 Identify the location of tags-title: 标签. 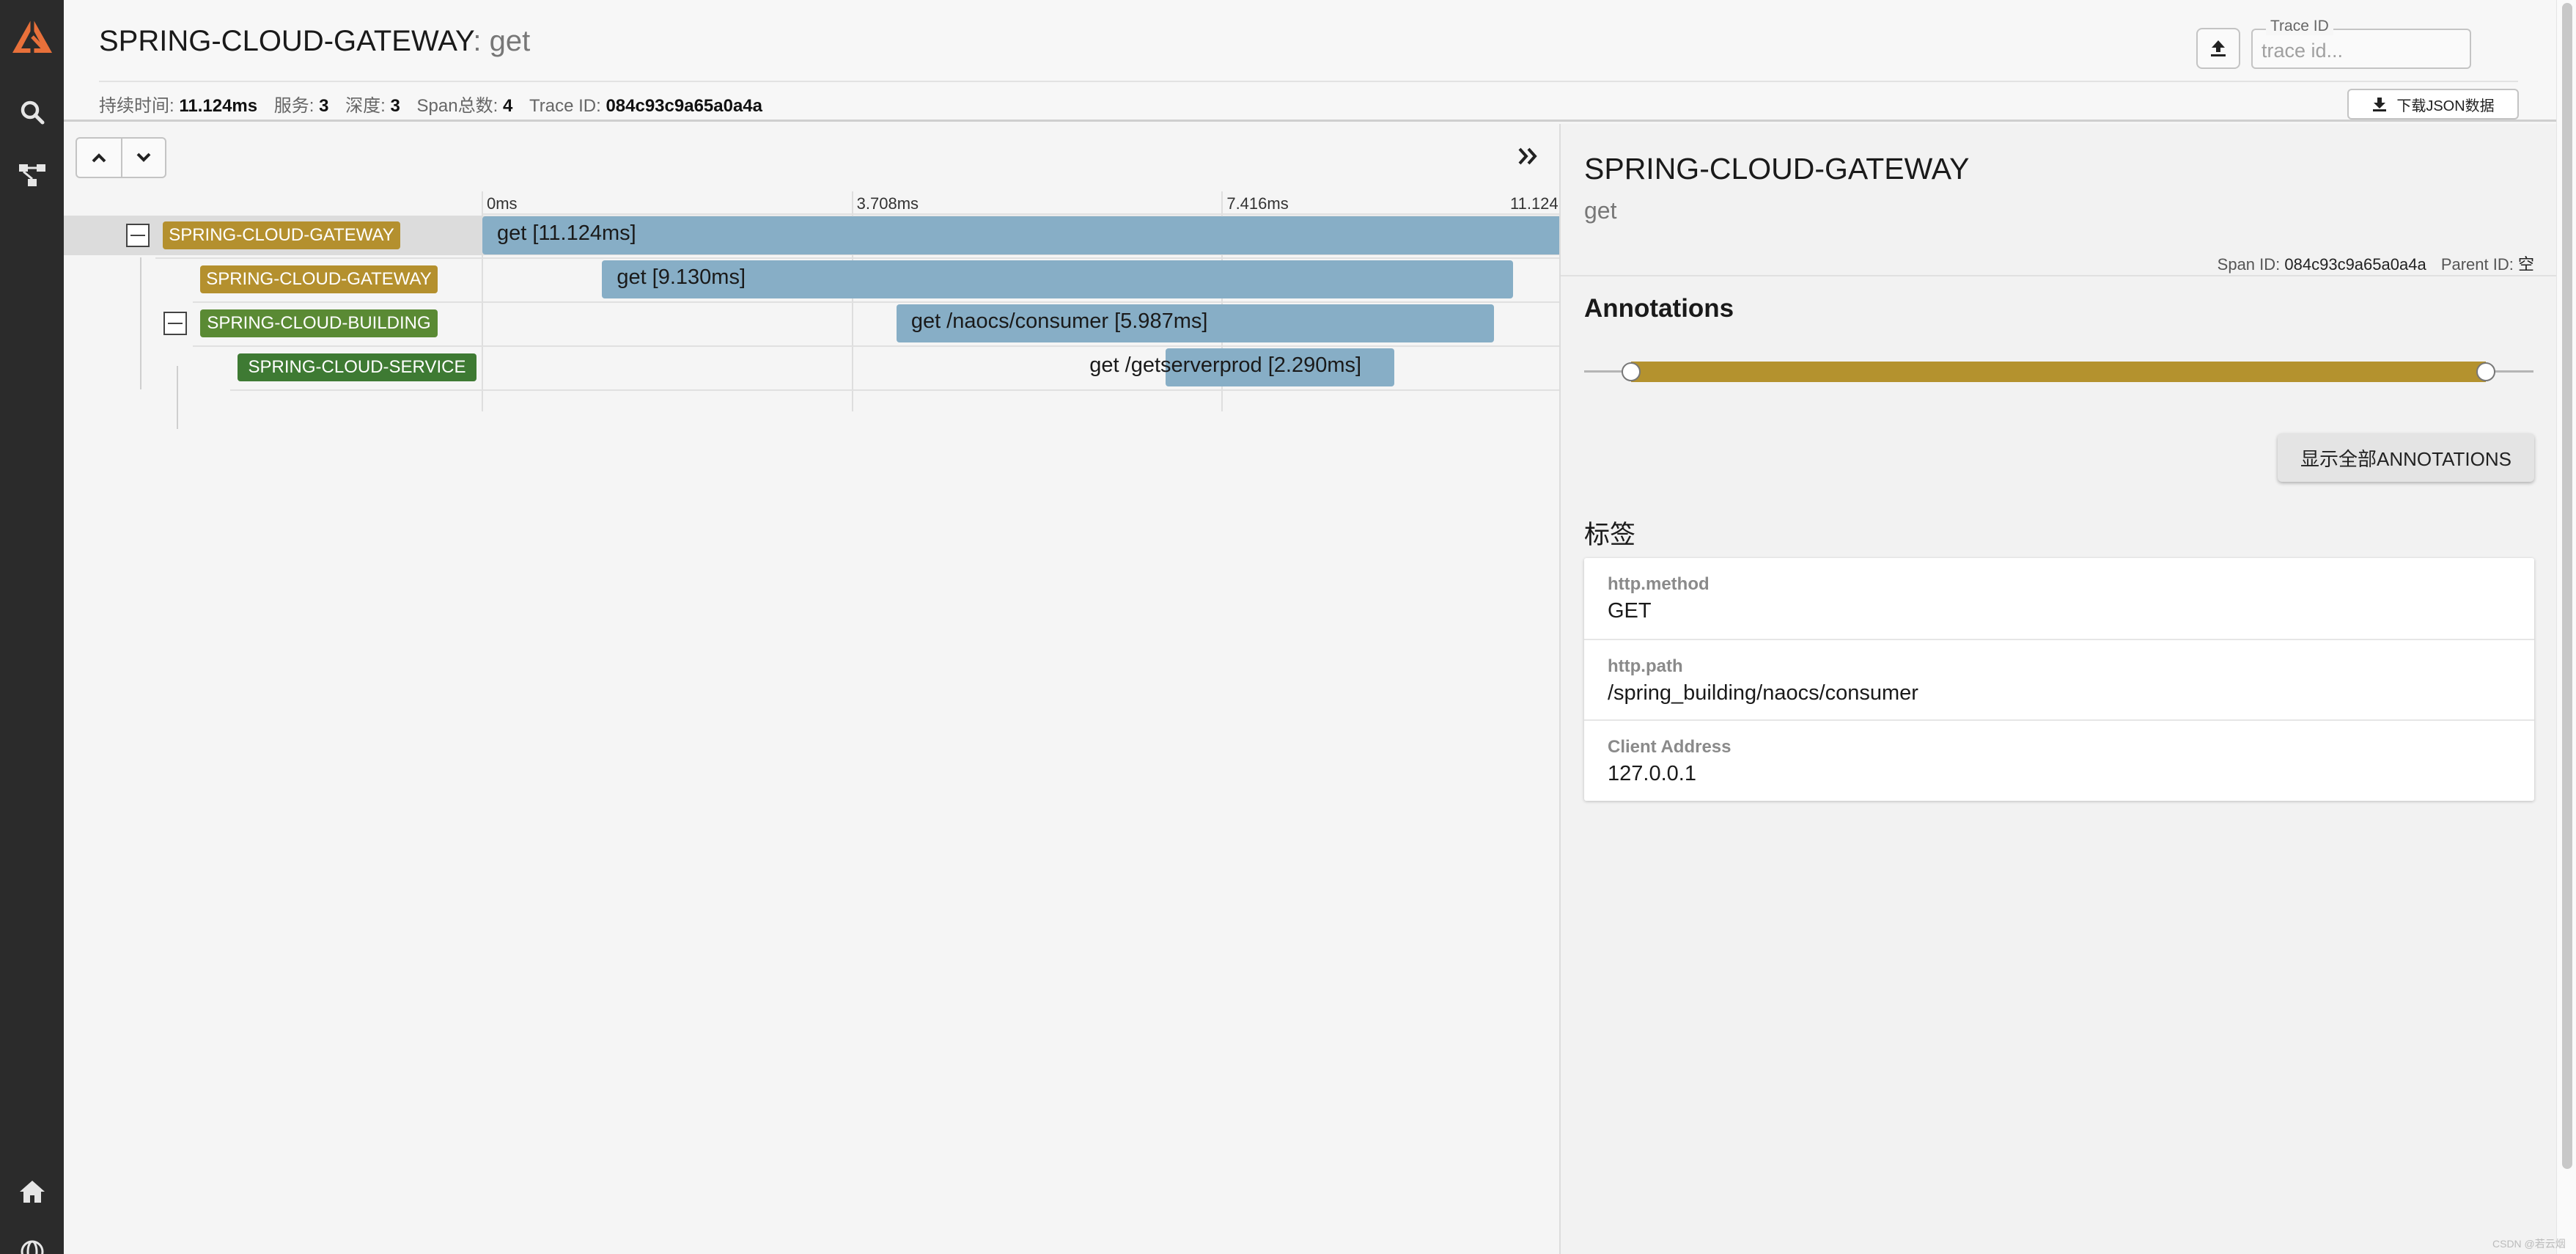
(1610, 535).